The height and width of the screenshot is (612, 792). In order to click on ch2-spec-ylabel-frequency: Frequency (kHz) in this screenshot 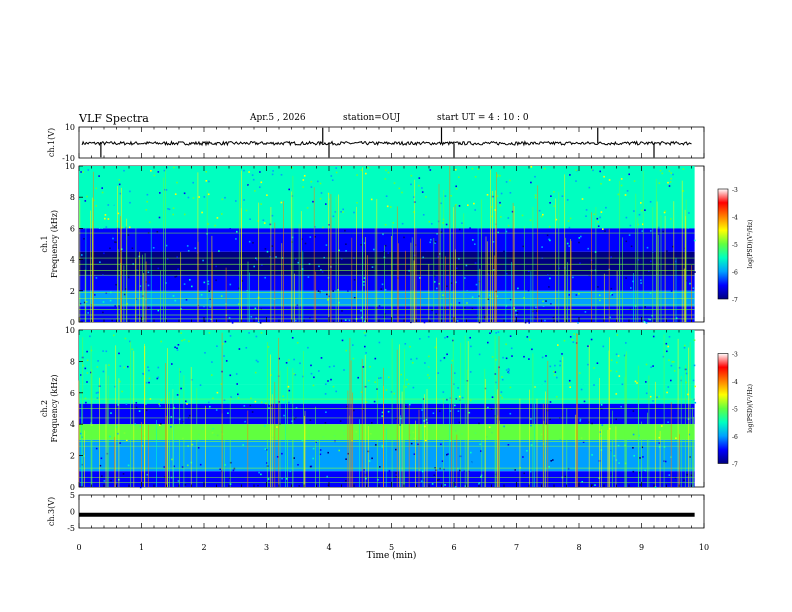, I will do `click(54, 408)`.